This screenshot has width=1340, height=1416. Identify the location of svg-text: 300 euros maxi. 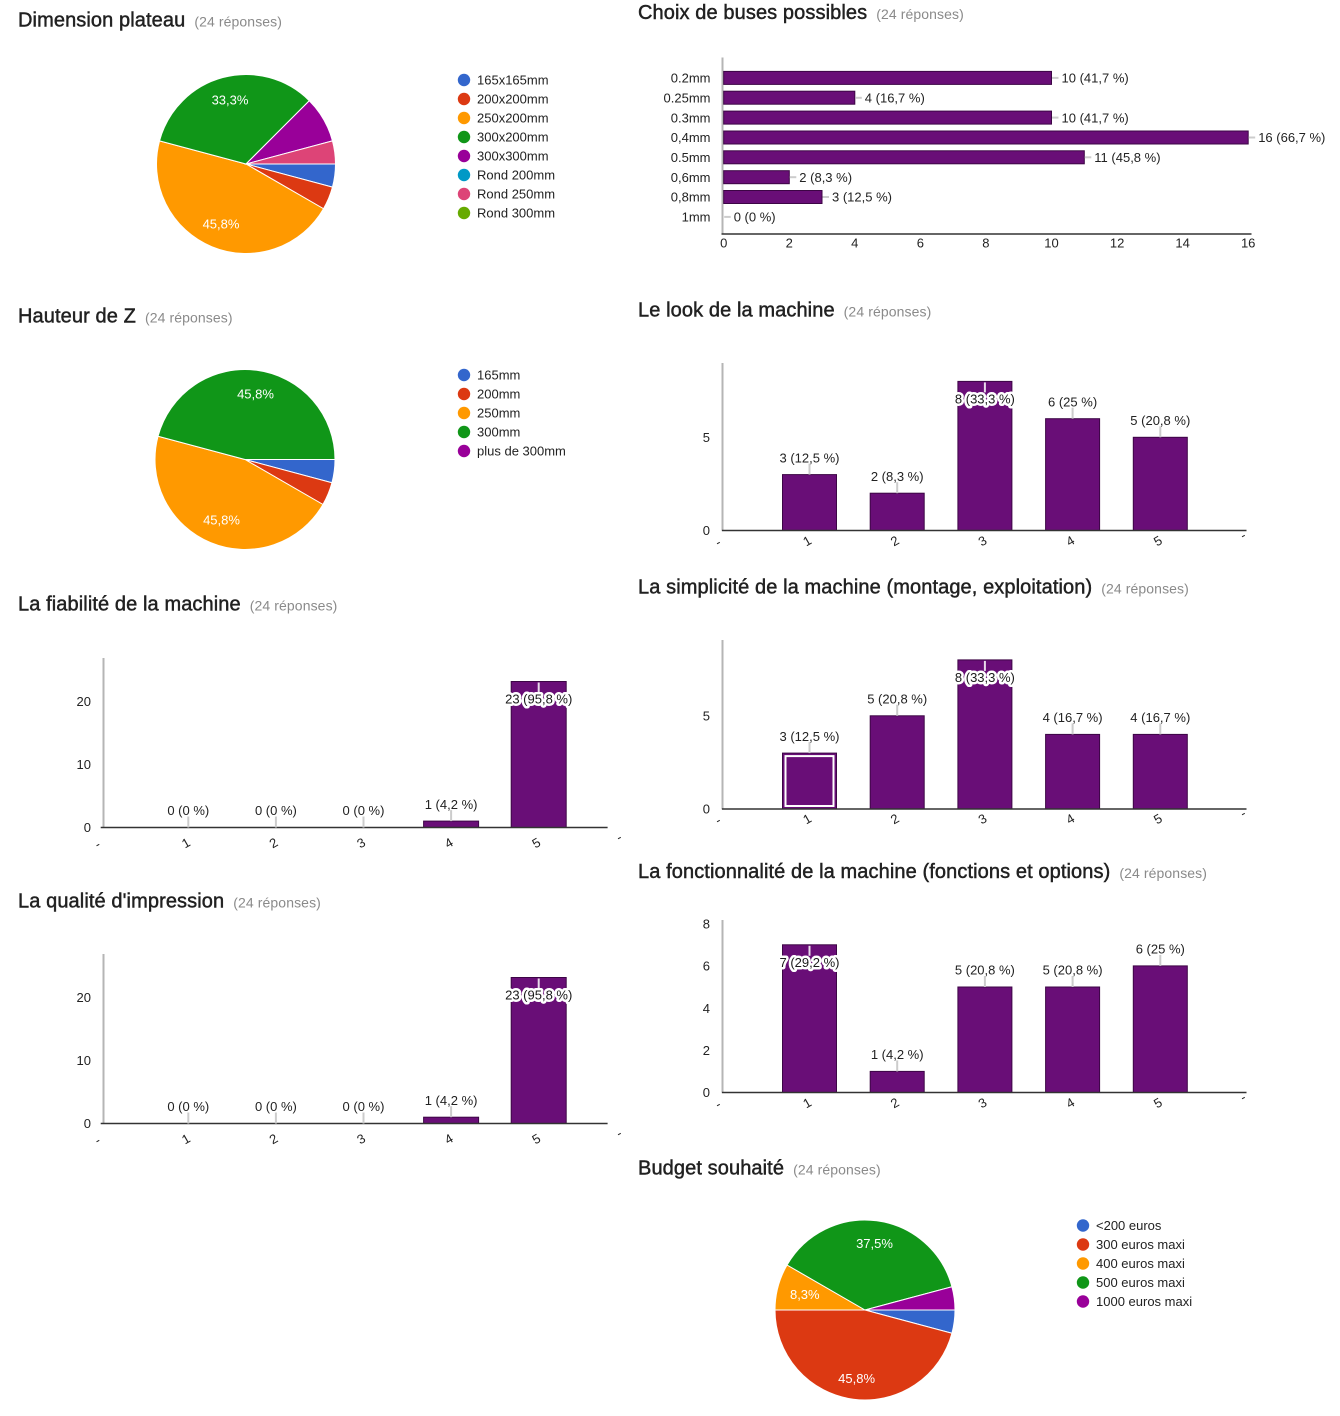
(1140, 1244).